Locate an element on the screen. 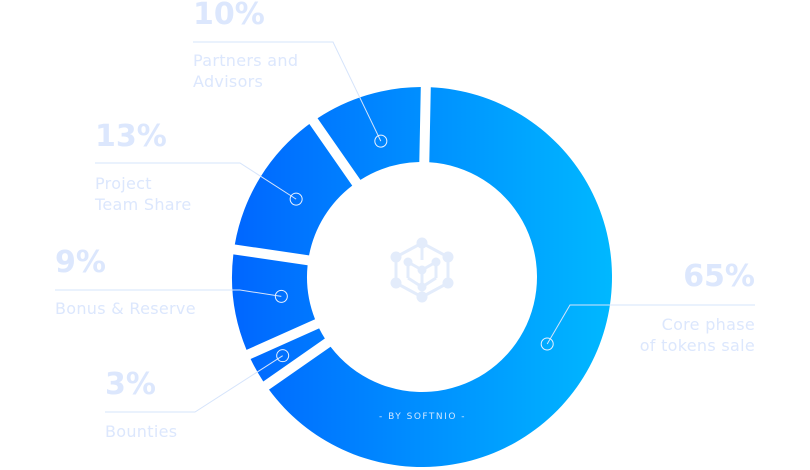 This screenshot has width=810, height=470. leader-line-bonus is located at coordinates (168, 293).